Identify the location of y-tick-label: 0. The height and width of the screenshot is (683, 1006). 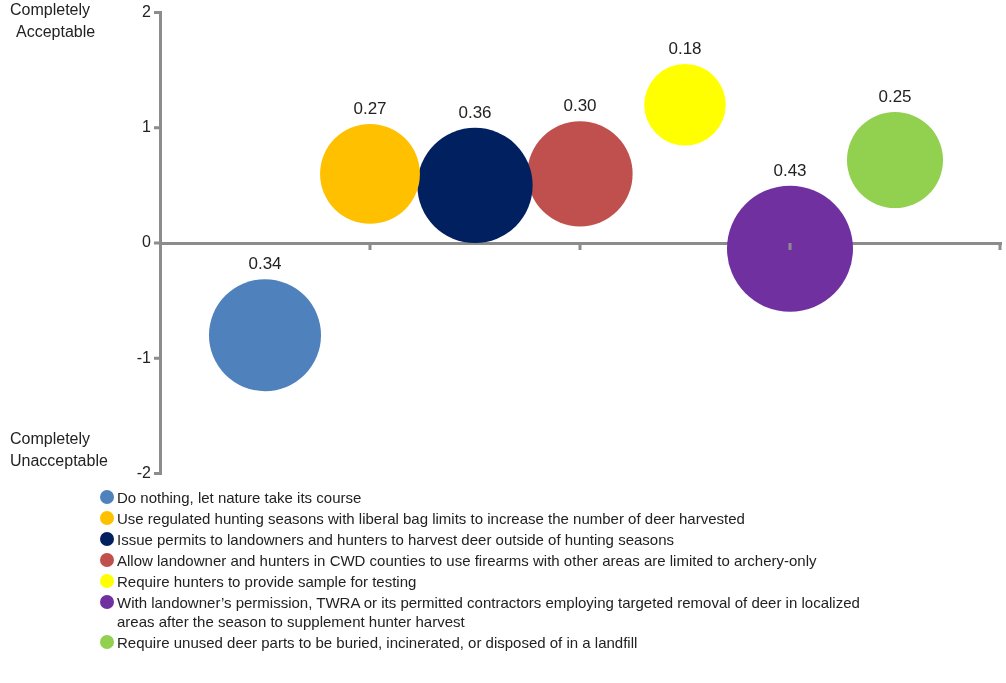
(147, 242).